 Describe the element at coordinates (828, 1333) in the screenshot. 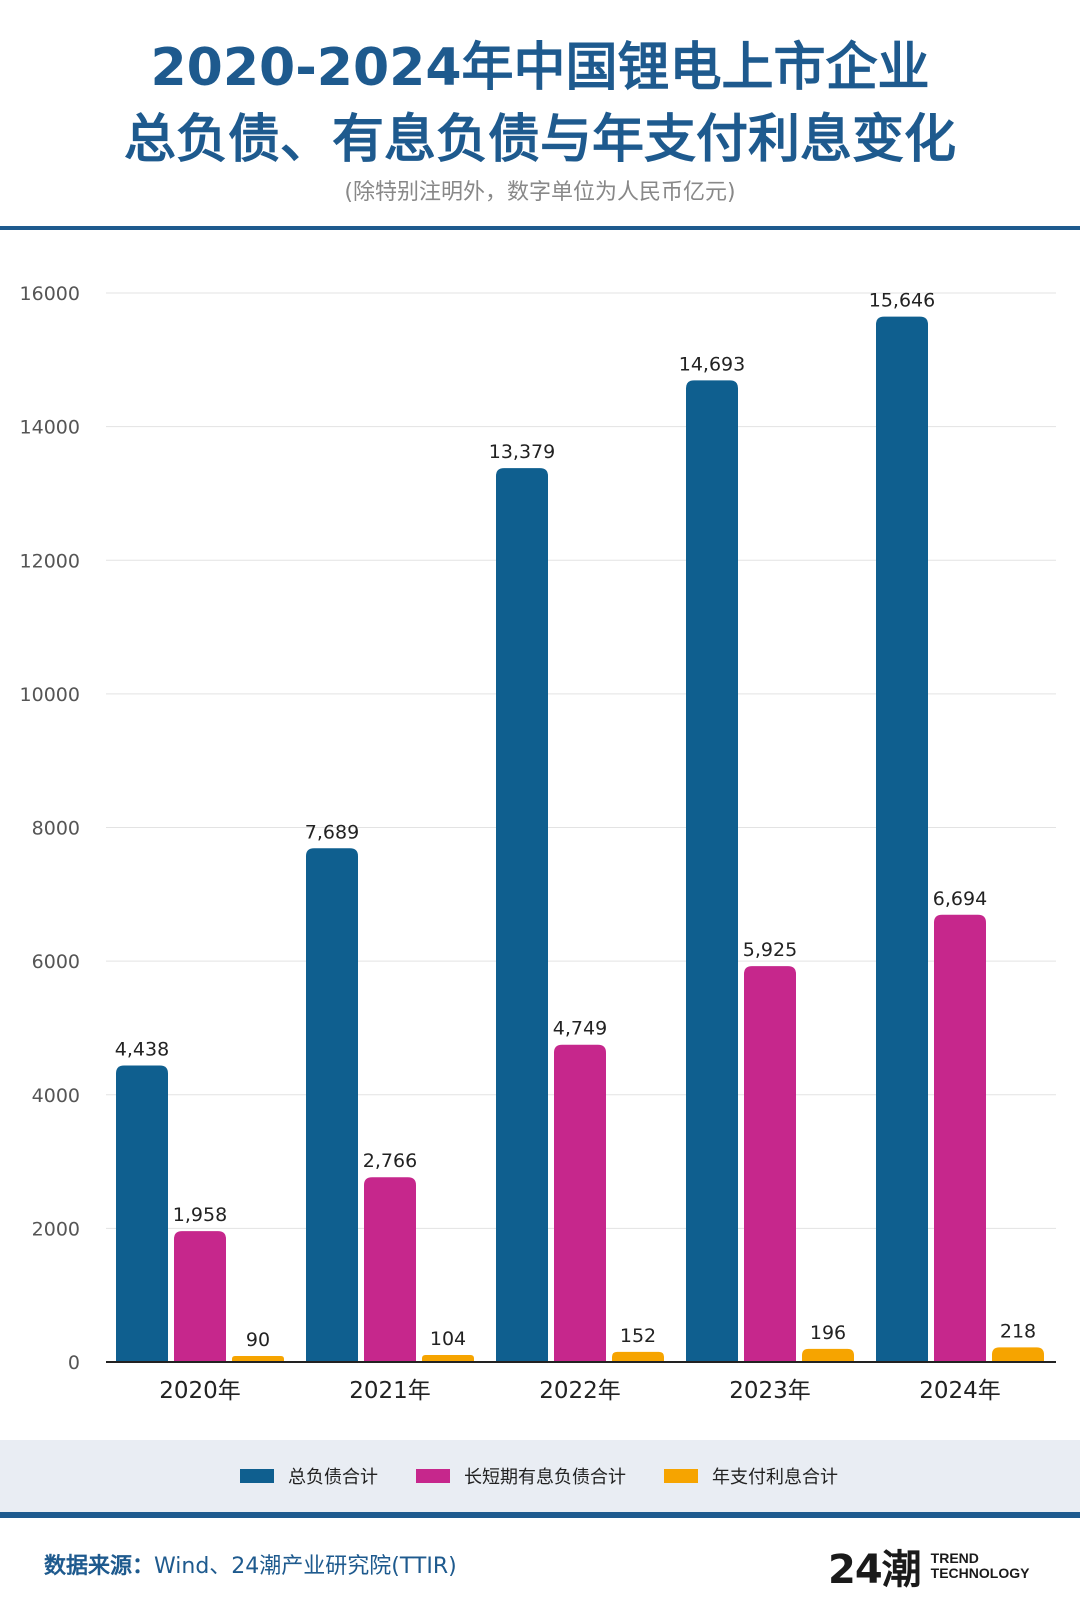

I see `data-label: 196` at that location.